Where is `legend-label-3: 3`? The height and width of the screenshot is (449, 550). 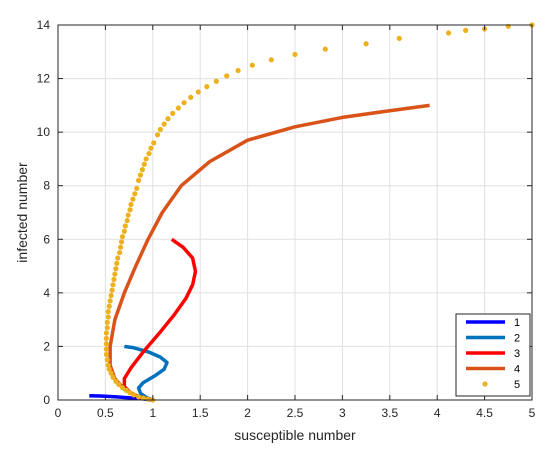 legend-label-3: 3 is located at coordinates (517, 354).